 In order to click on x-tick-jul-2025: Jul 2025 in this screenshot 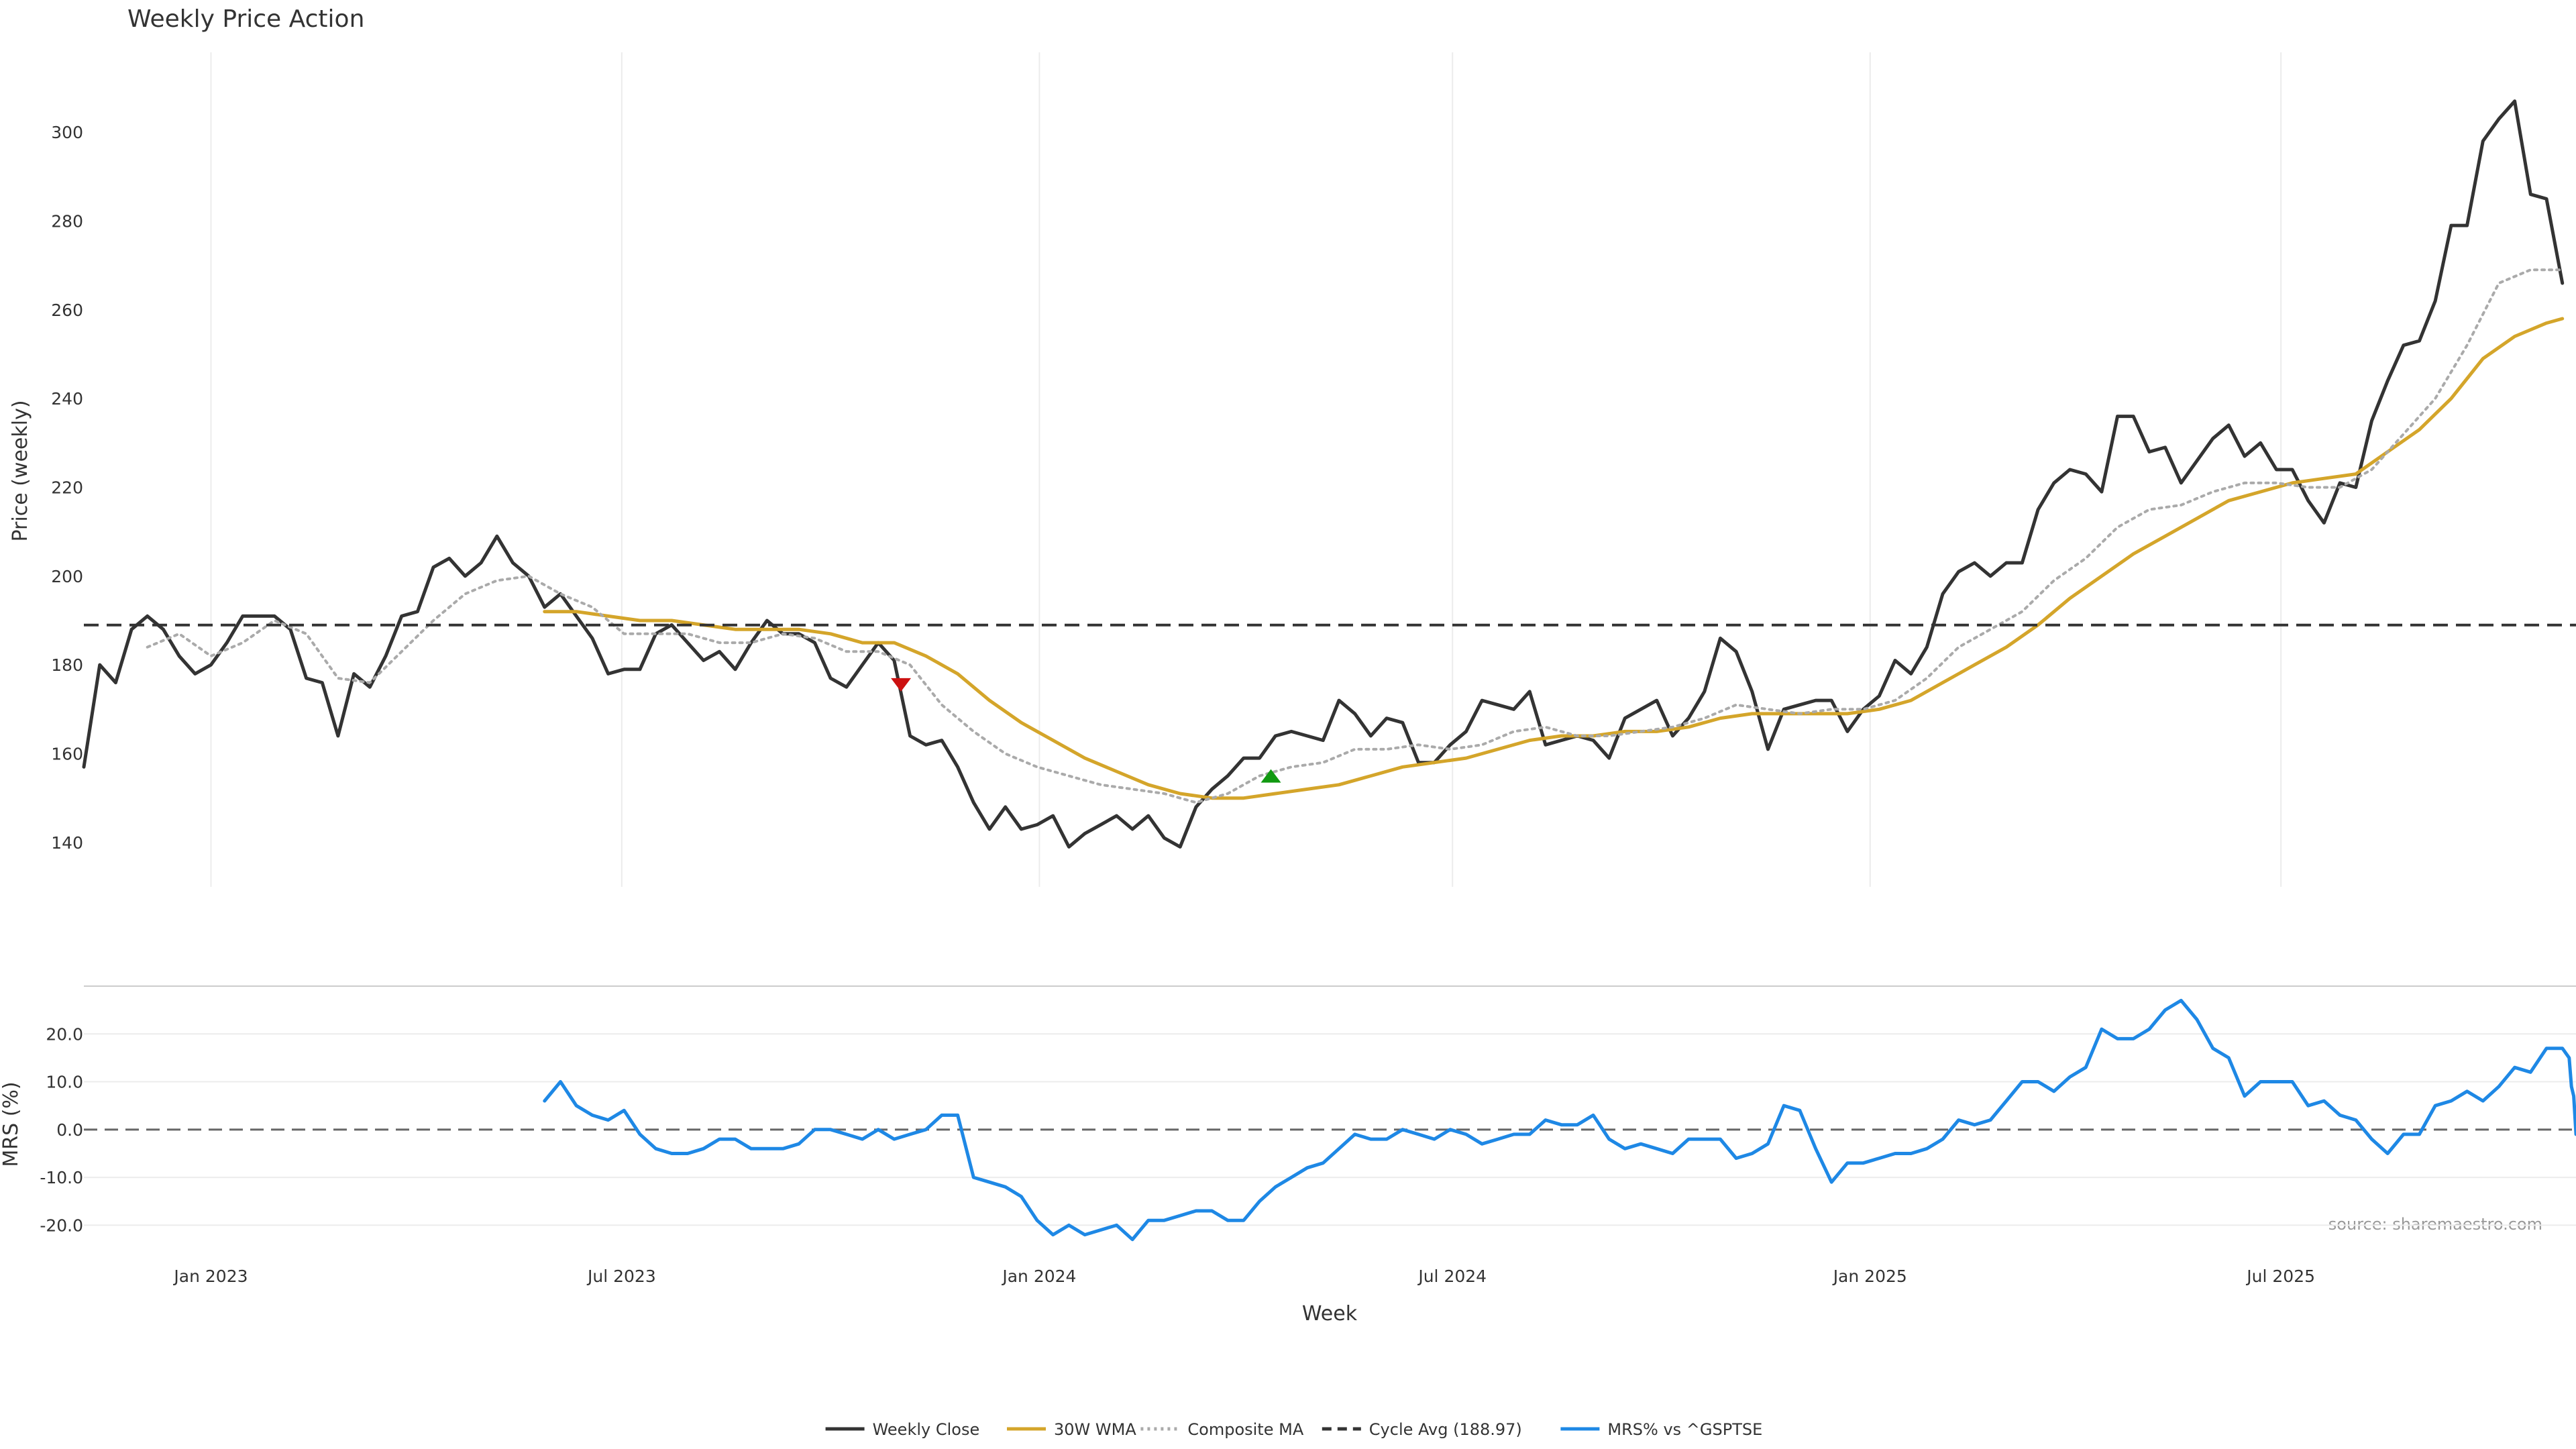, I will do `click(2280, 1276)`.